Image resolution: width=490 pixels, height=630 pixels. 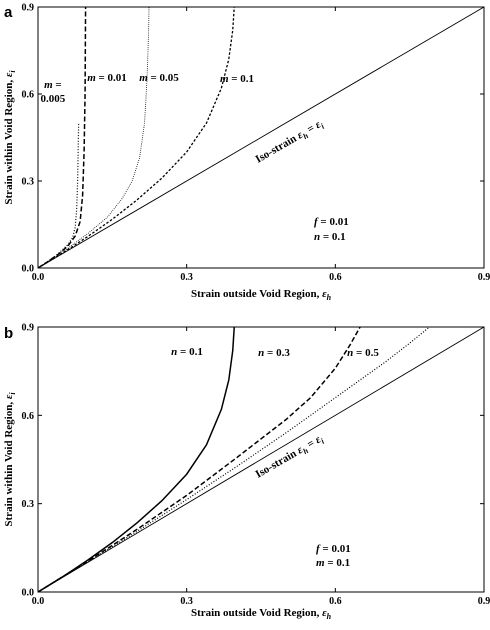 What do you see at coordinates (107, 78) in the screenshot?
I see `series-label: m = 0.01` at bounding box center [107, 78].